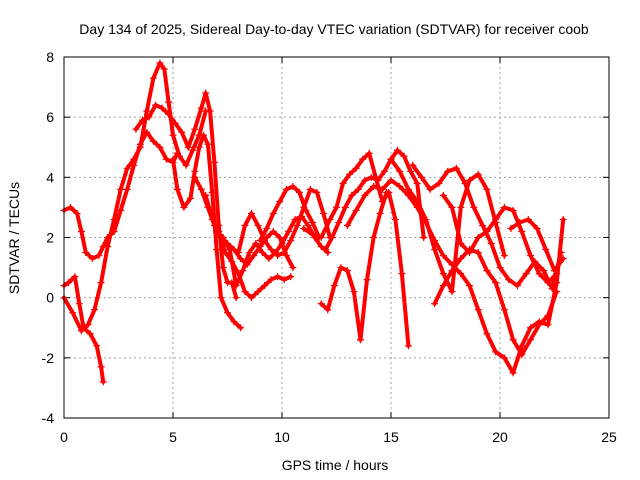 The image size is (640, 480). Describe the element at coordinates (50, 238) in the screenshot. I see `y-tick-label: 2` at that location.